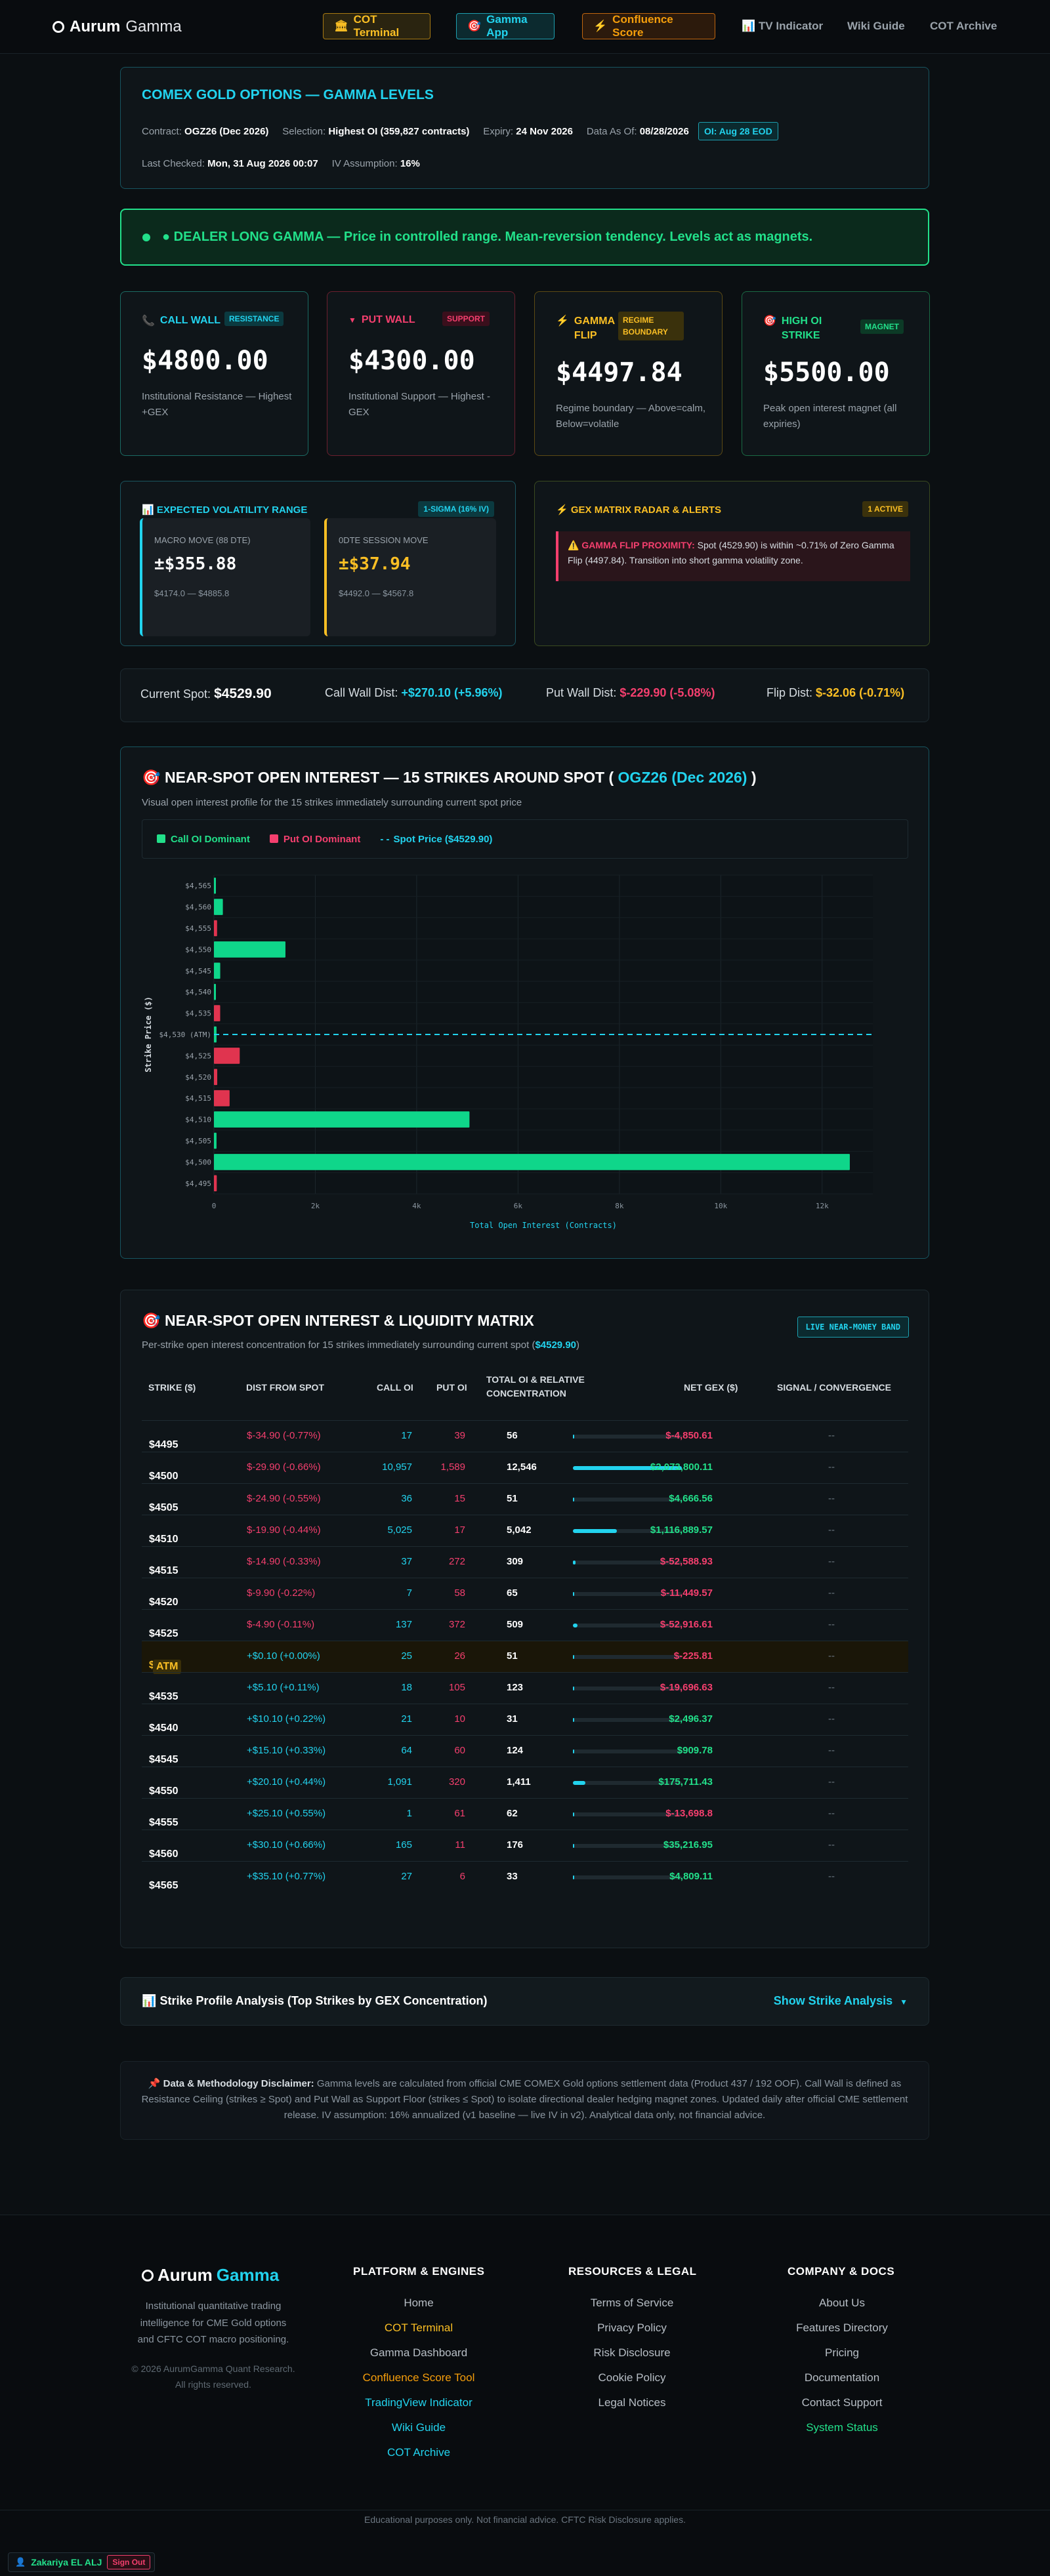 The height and width of the screenshot is (2576, 1050). I want to click on table-row: $4495 $-34.90 (-0.77%) 17 39 56 $-4,850.61 --, so click(525, 1436).